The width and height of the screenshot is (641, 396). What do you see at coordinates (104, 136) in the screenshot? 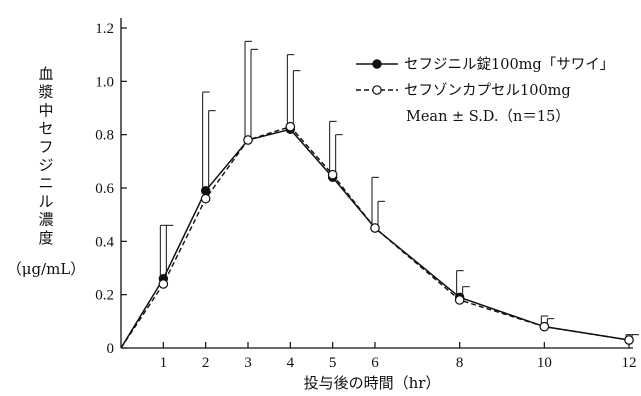
I see `y-tick-label: 0.8` at bounding box center [104, 136].